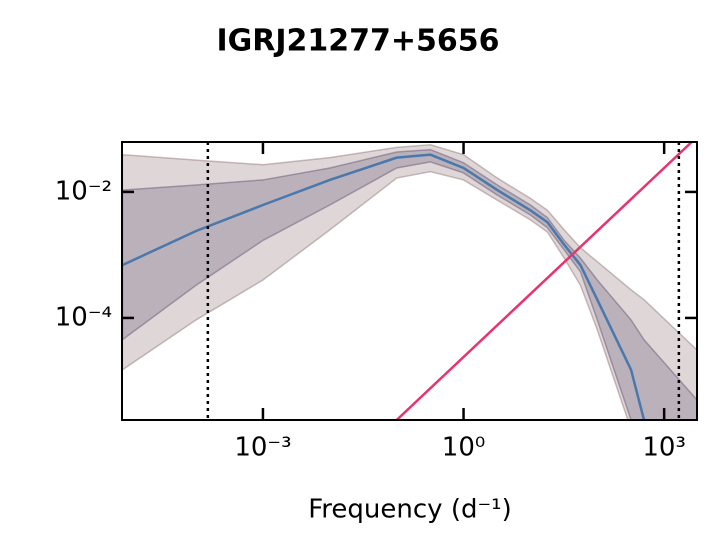 This screenshot has height=557, width=718. Describe the element at coordinates (357, 41) in the screenshot. I see `chart-title: IGRJ21277+5656` at that location.